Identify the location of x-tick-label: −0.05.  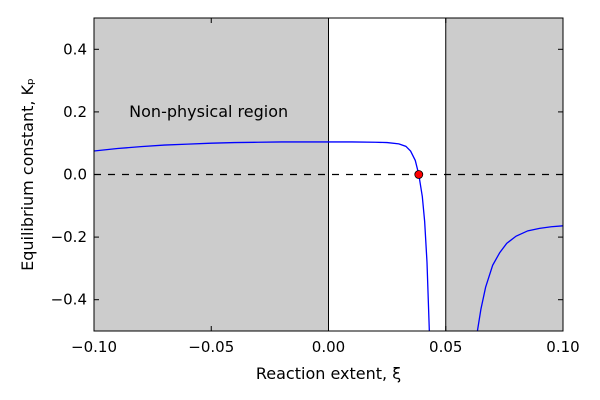
(211, 347).